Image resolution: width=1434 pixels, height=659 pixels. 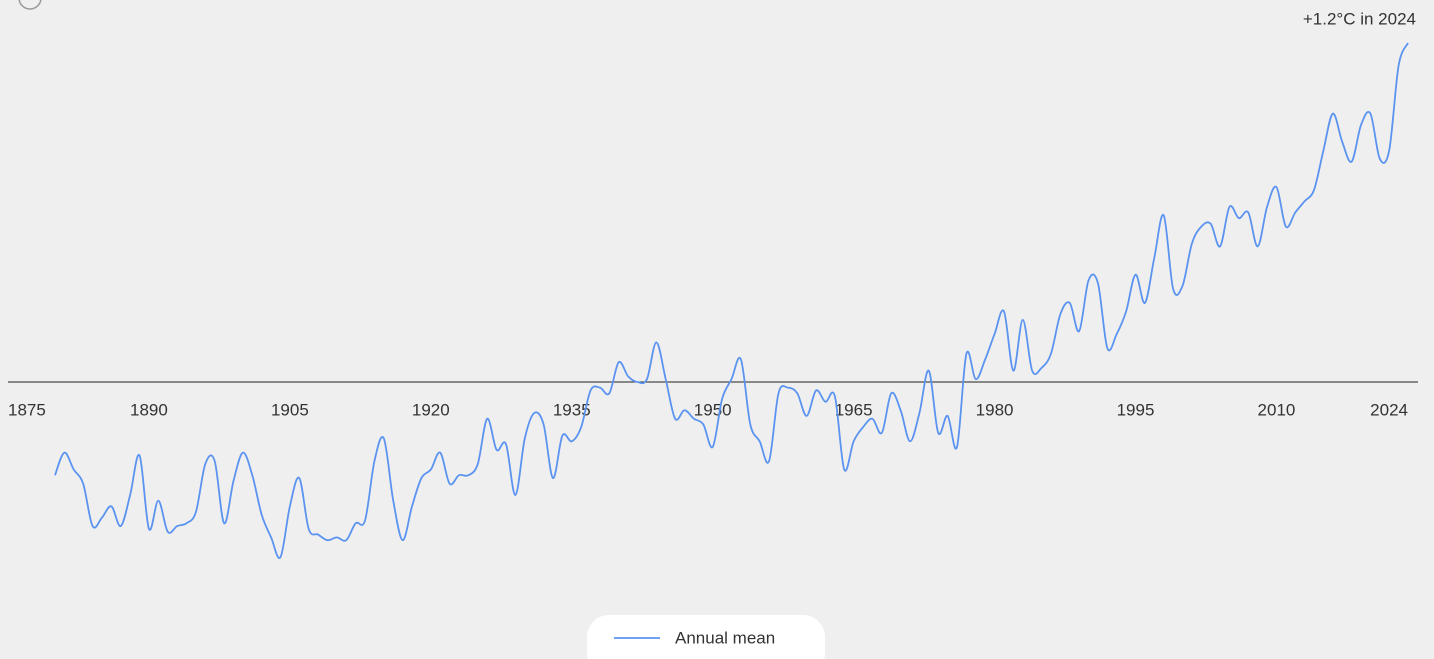 I want to click on x-tick-label: 1920, so click(x=431, y=409).